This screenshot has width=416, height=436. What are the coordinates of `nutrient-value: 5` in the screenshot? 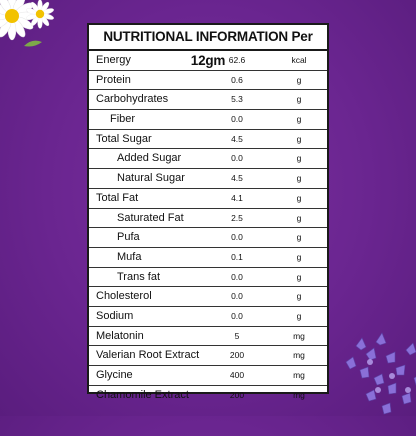 It's located at (237, 335).